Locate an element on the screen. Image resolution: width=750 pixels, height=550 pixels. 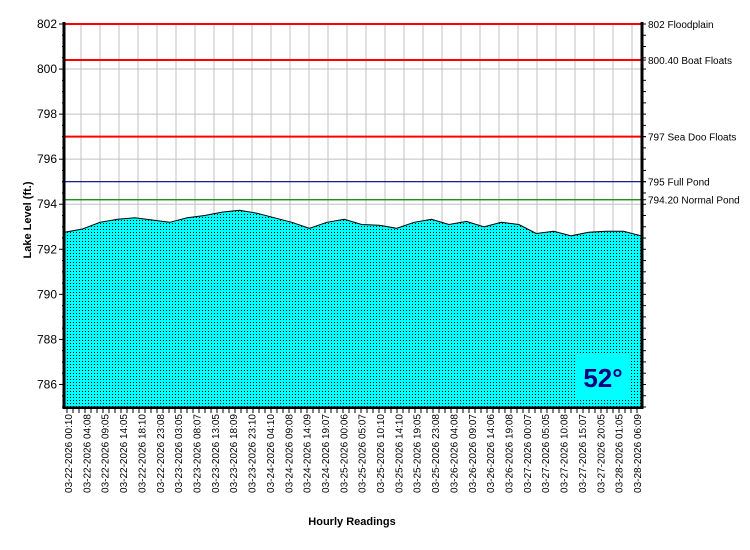
y-ticks: 786 788 790 792 794 796 798 800 802 is located at coordinates (47, 204).